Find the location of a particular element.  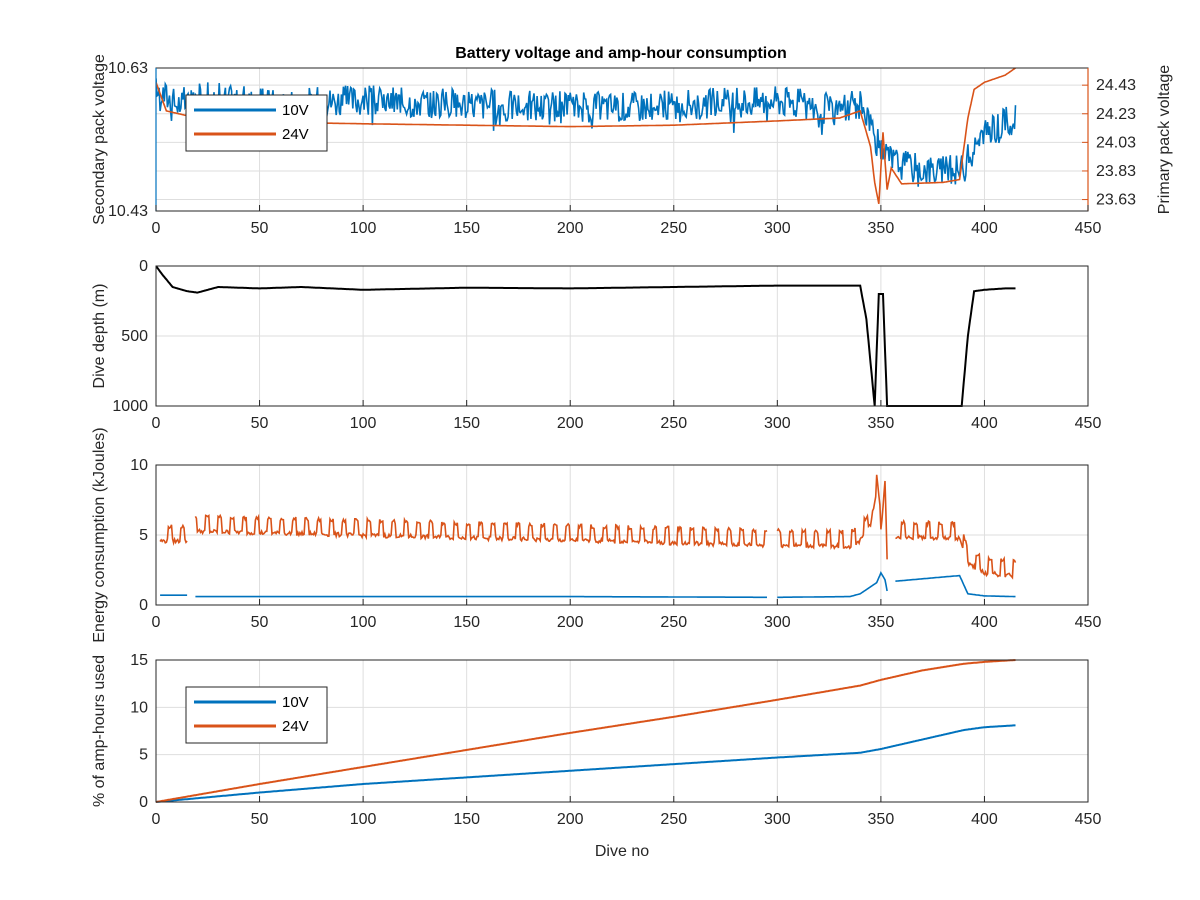

y2-tick-label: 24.43 is located at coordinates (1116, 85).